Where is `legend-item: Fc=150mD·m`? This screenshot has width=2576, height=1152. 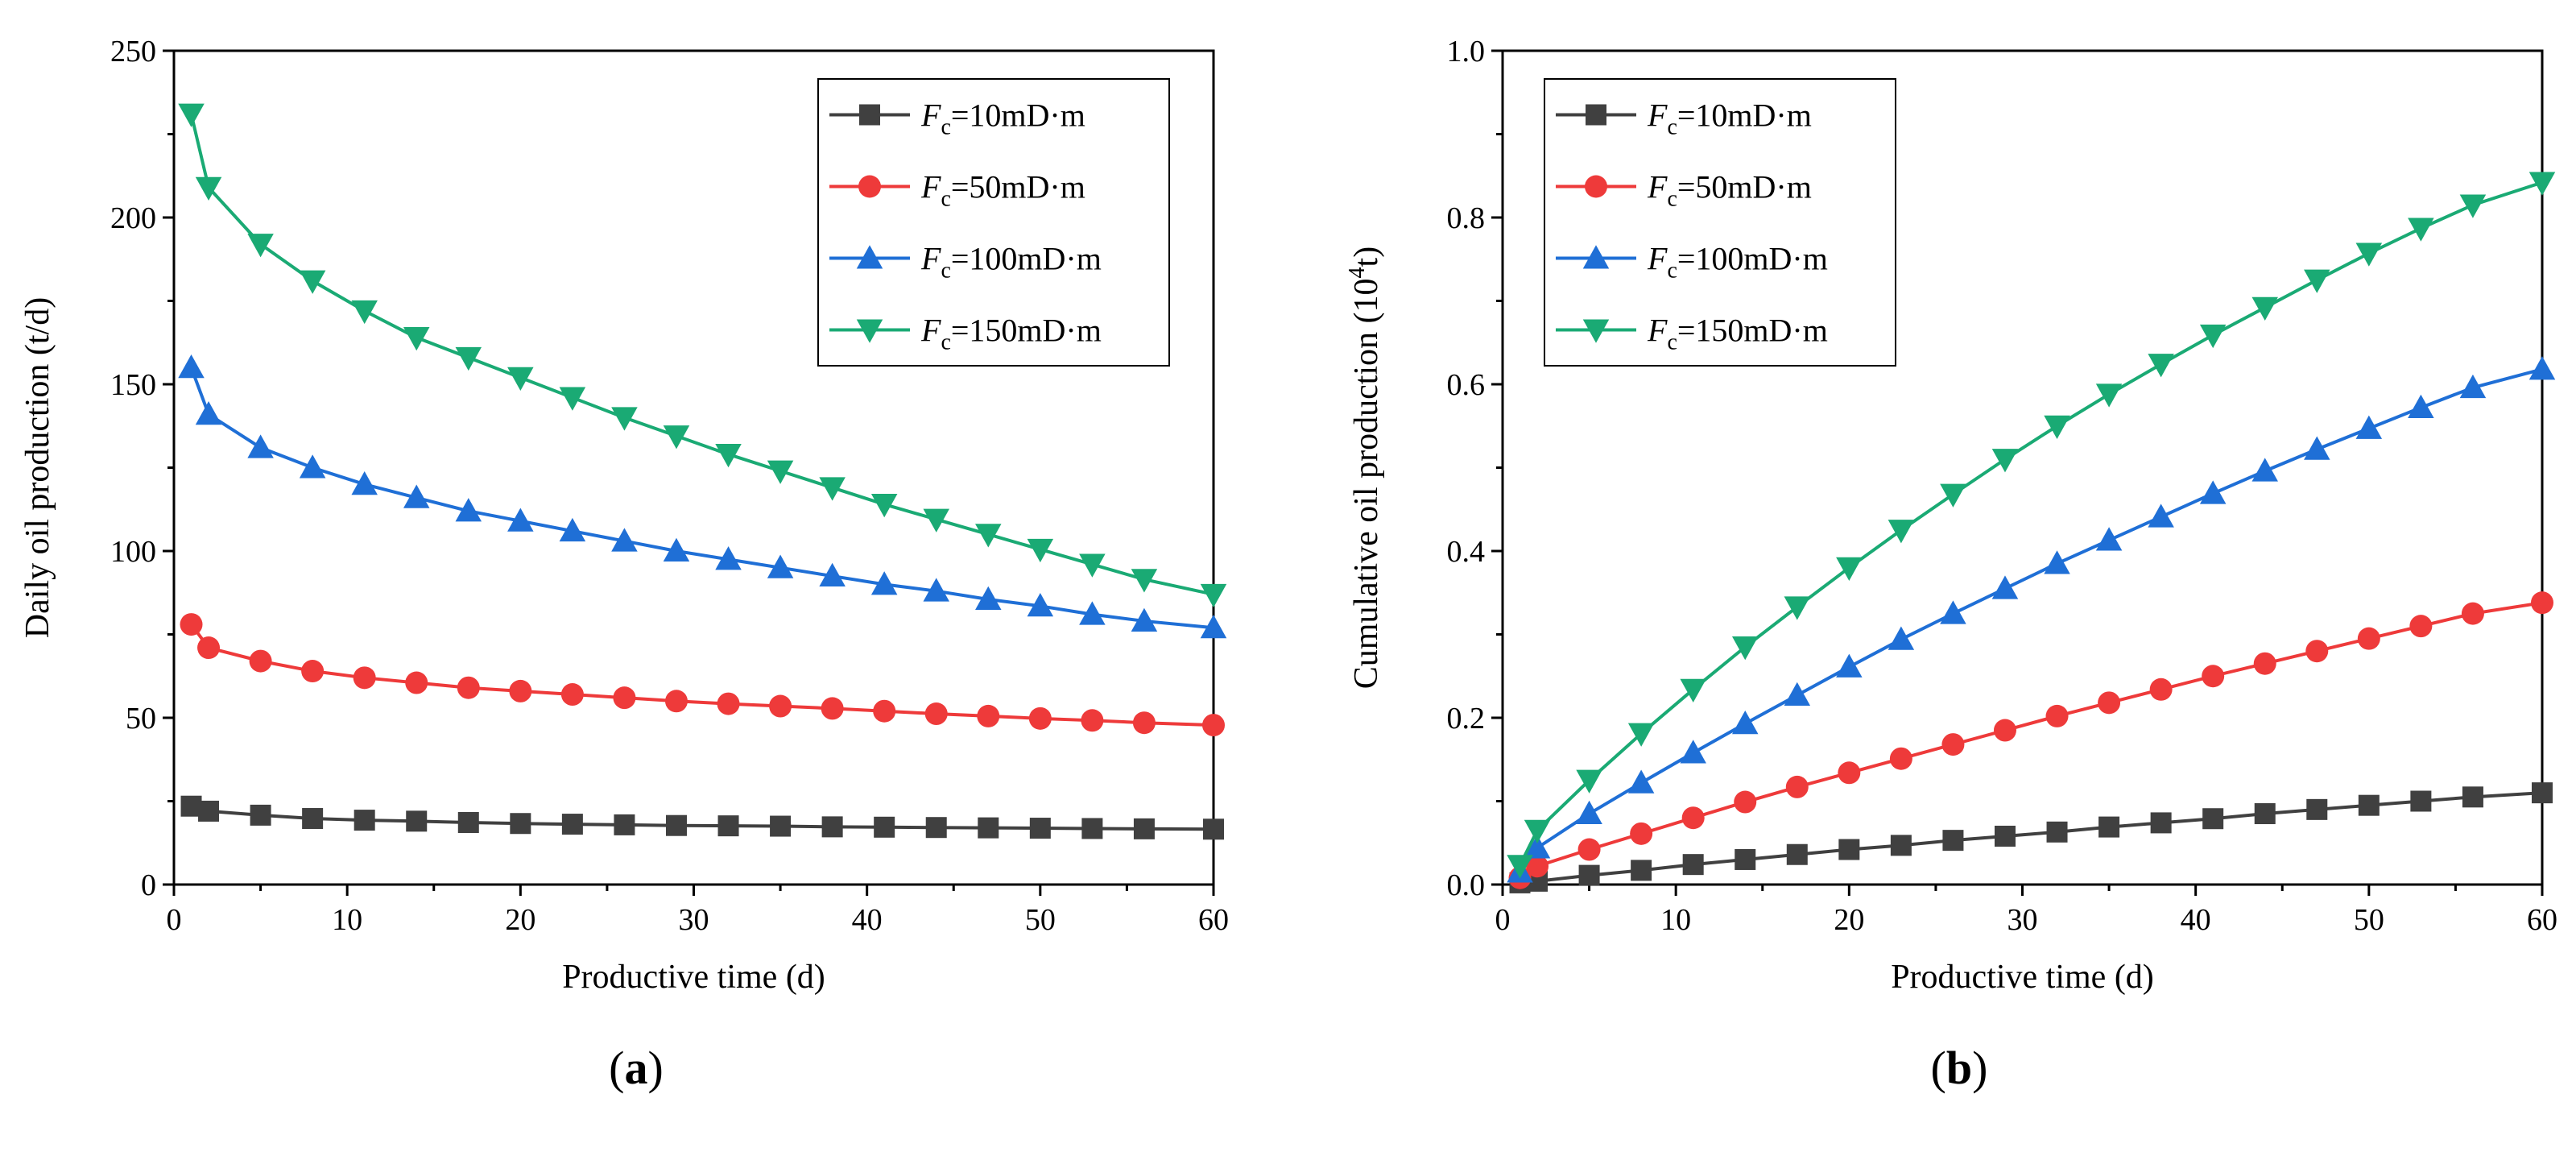 legend-item: Fc=150mD·m is located at coordinates (1692, 334).